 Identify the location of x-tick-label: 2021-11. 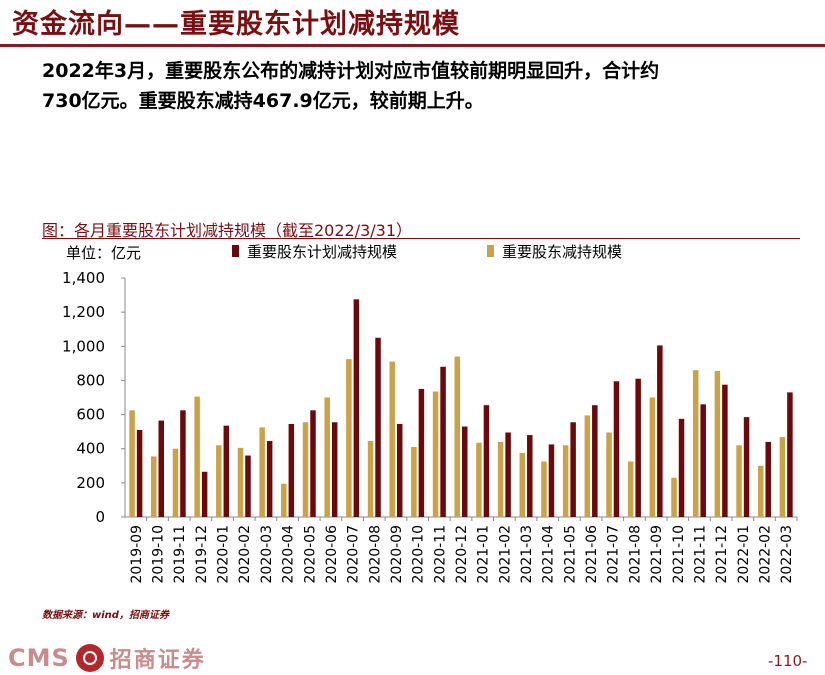
(700, 554).